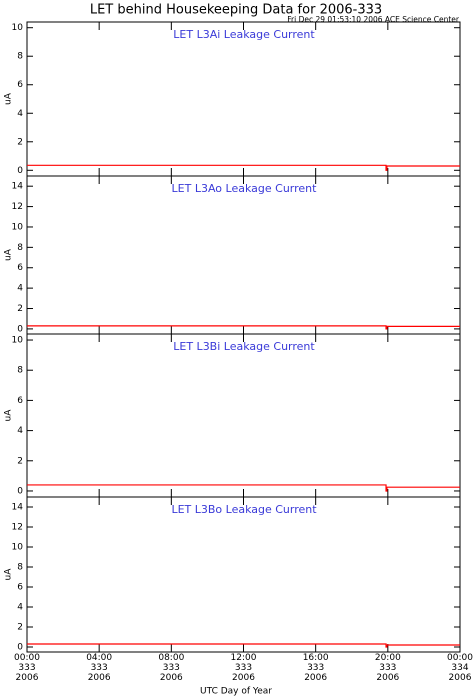 The height and width of the screenshot is (699, 473). I want to click on panel-title: LET L3Bi Leakage Current, so click(244, 346).